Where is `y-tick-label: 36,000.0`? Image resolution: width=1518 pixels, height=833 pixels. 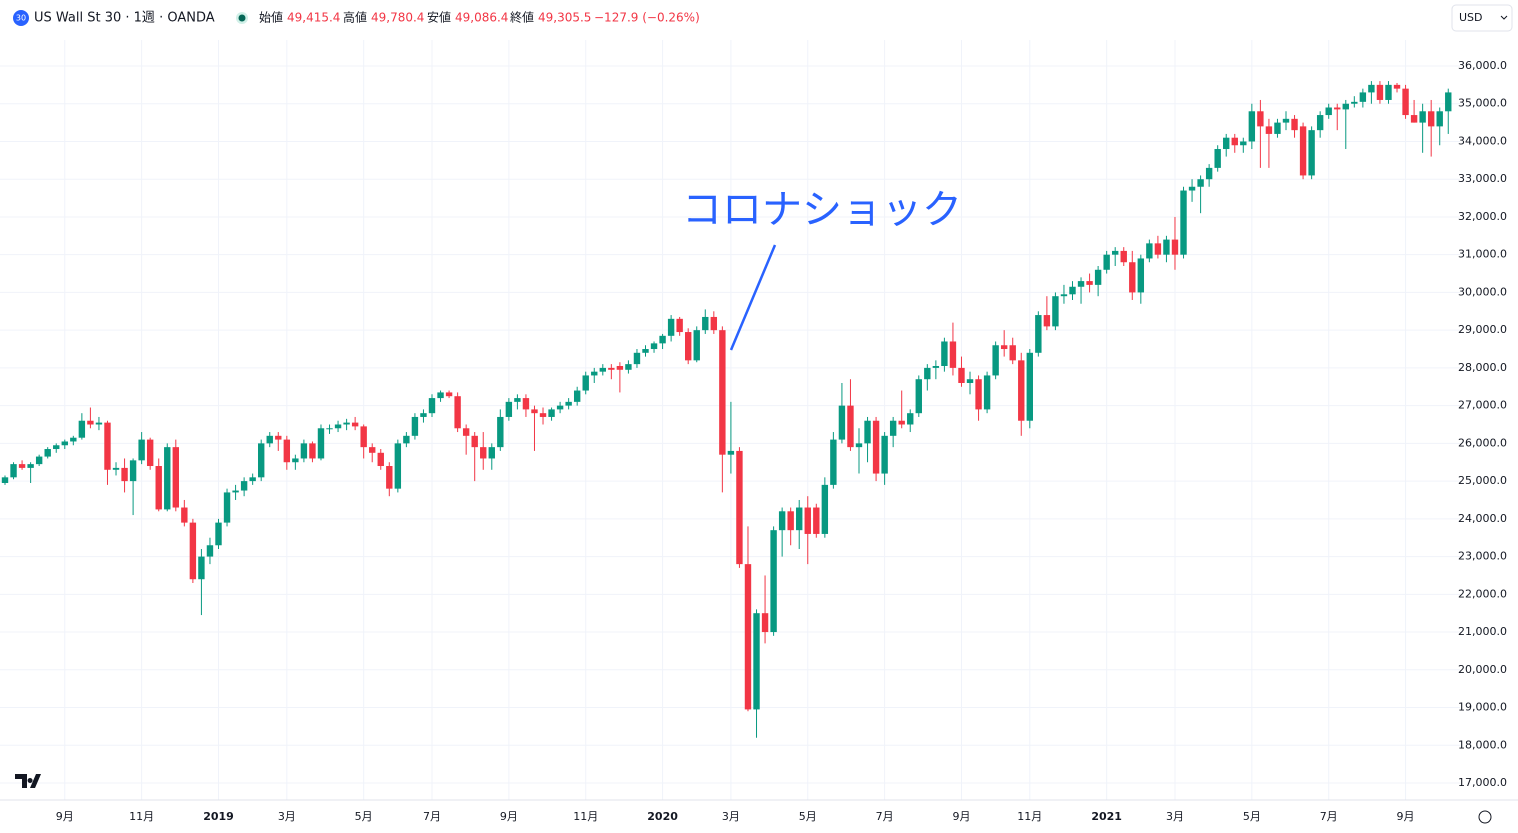 y-tick-label: 36,000.0 is located at coordinates (1482, 65).